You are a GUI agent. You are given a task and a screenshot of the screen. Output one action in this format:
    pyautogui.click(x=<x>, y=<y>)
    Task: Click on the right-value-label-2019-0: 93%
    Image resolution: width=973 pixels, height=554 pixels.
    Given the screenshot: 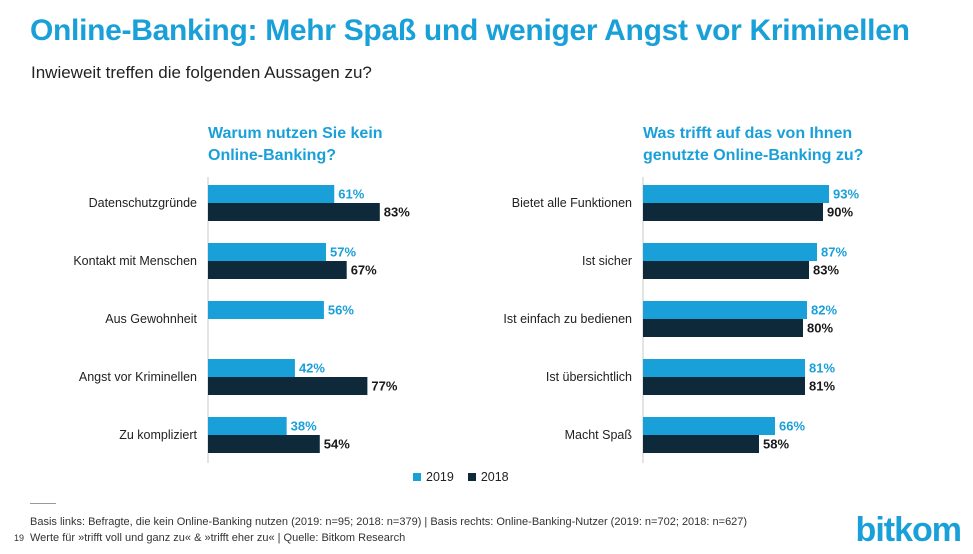 What is the action you would take?
    pyautogui.click(x=846, y=194)
    